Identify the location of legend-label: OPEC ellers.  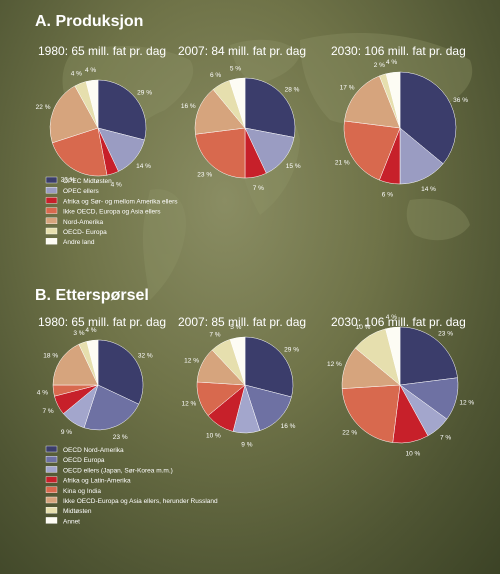
(81, 191).